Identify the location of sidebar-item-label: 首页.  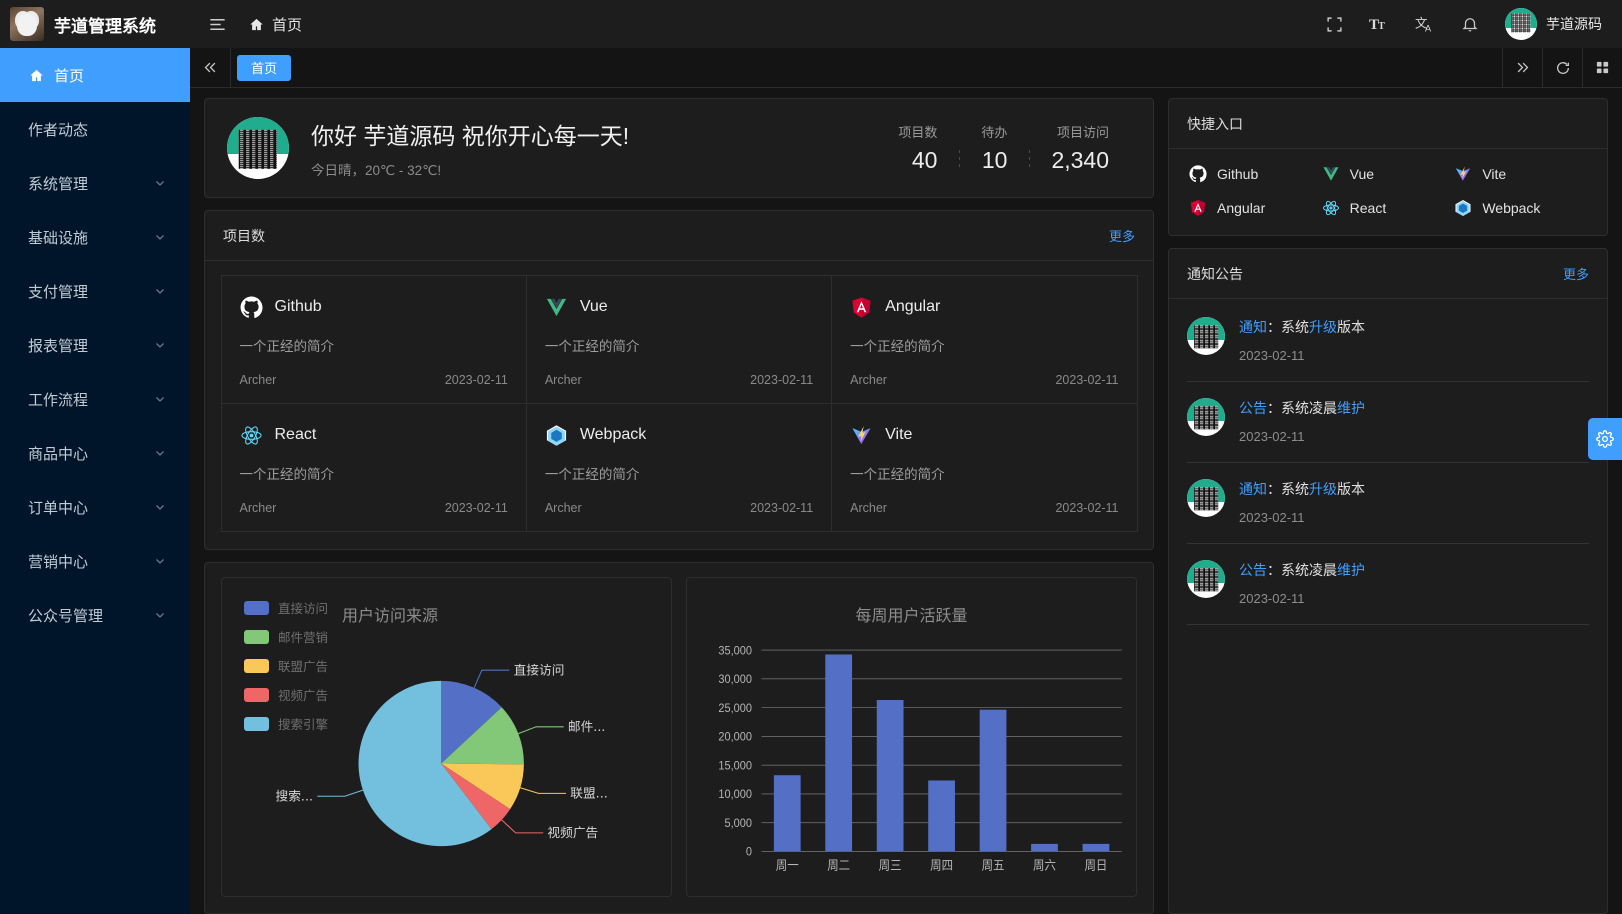
(69, 76).